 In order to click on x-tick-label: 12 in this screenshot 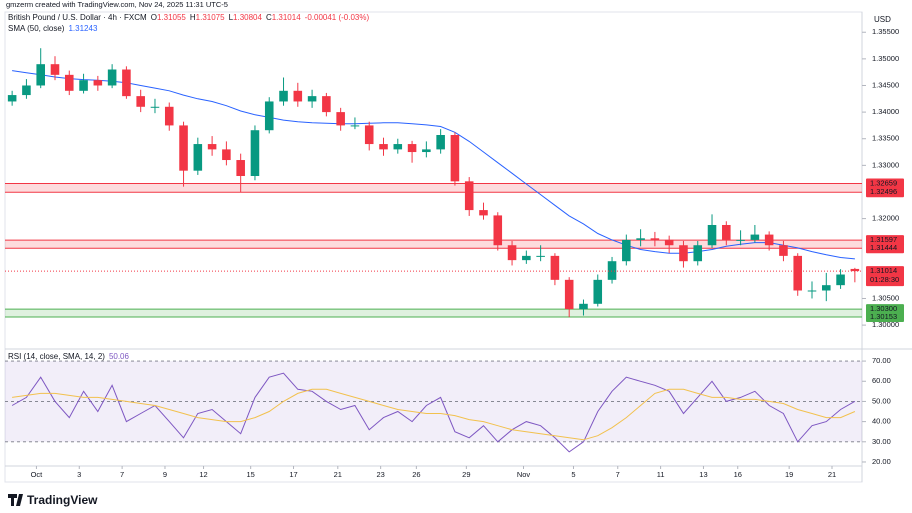, I will do `click(203, 474)`.